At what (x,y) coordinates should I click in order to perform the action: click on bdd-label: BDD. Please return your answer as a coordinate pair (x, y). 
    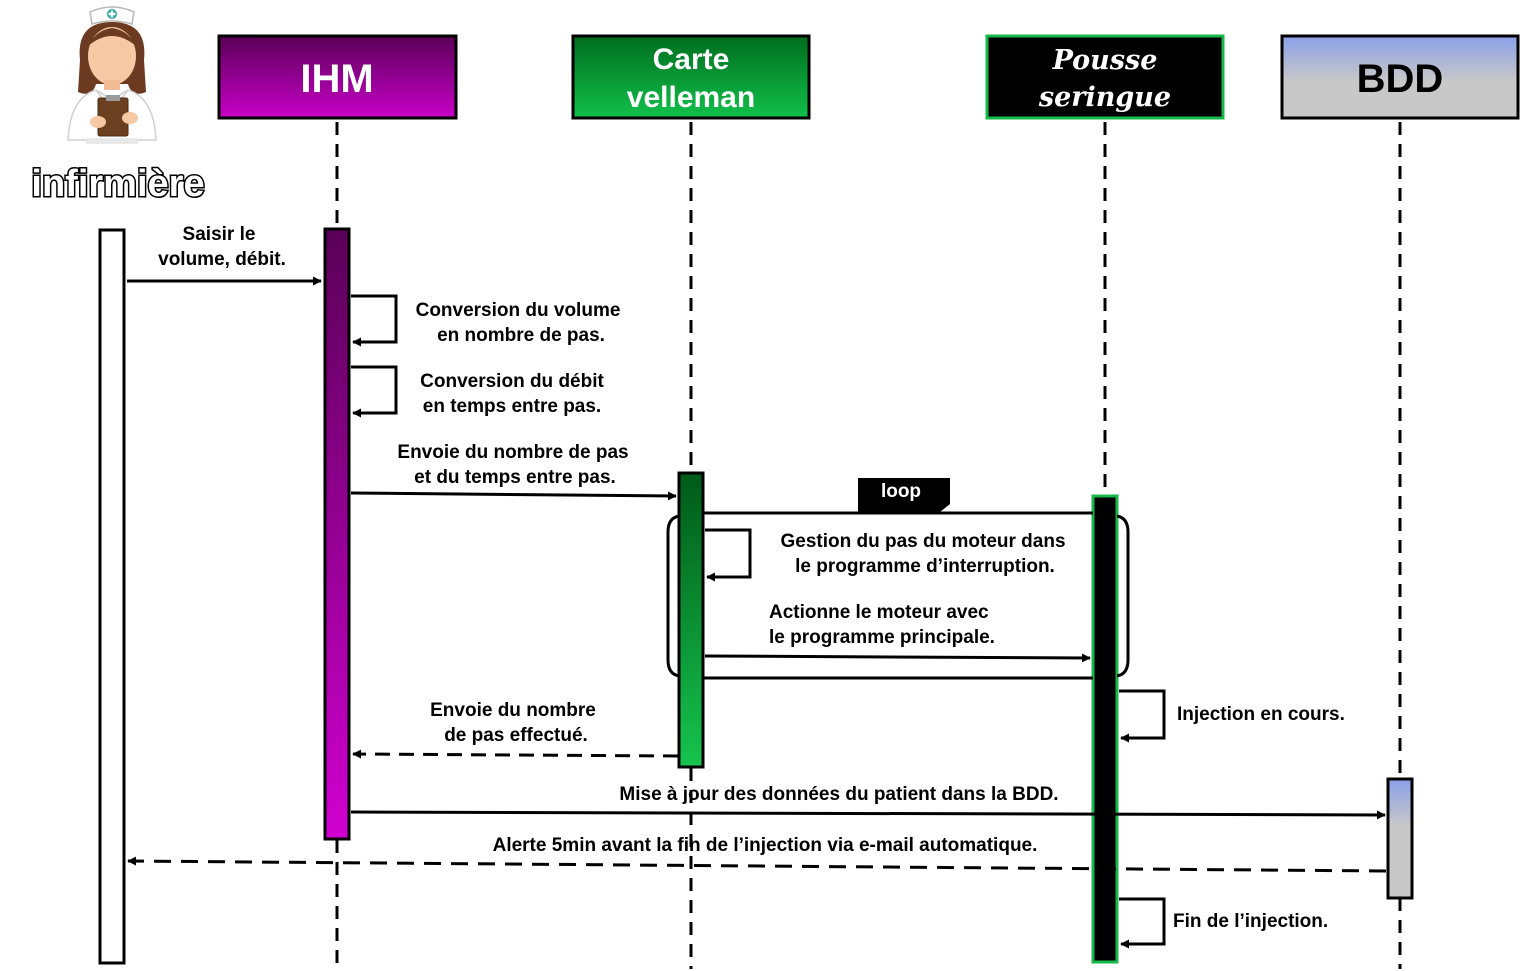
    Looking at the image, I should click on (1400, 79).